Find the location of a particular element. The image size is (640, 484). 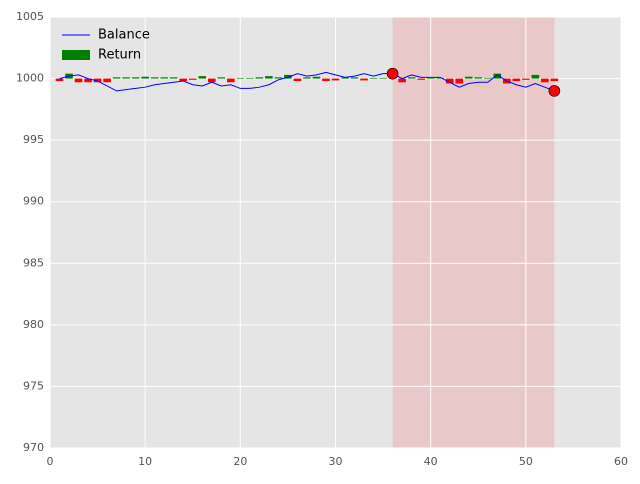

legend-swatch is located at coordinates (76, 55).